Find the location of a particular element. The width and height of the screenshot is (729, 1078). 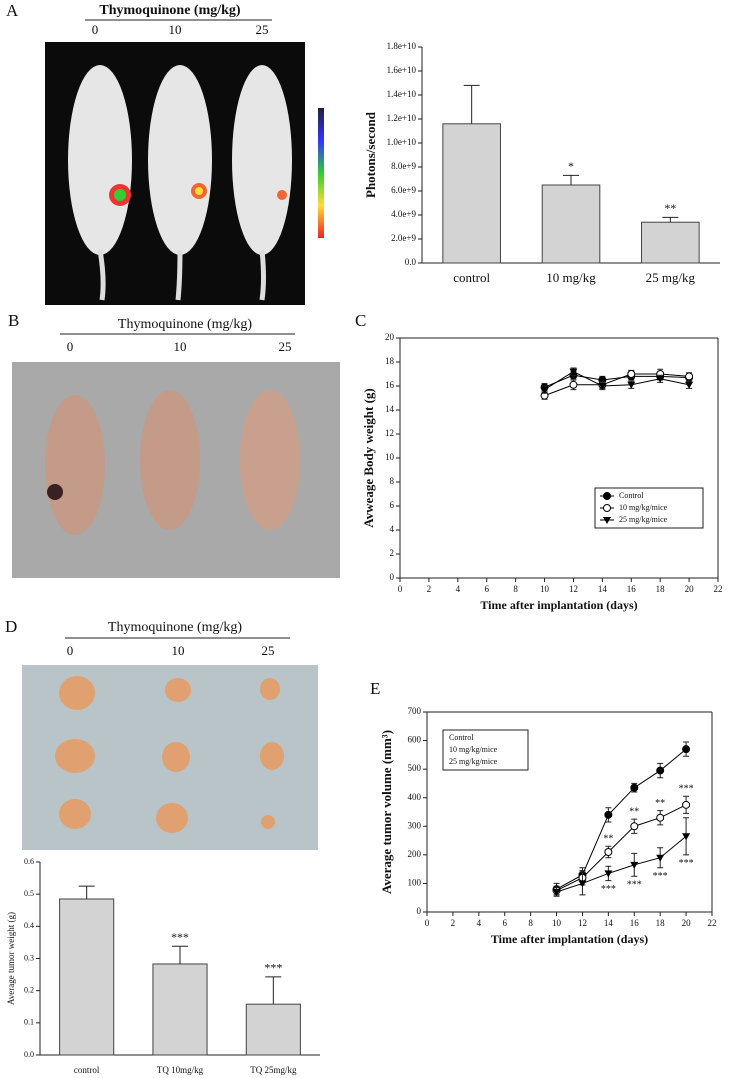

significance-label: * is located at coordinates (571, 166).